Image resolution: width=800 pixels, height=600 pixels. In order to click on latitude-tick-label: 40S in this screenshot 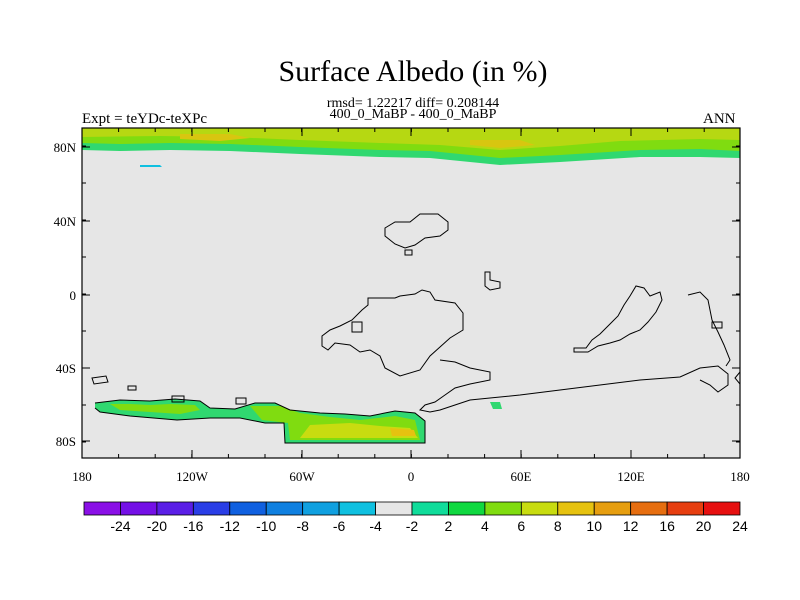, I will do `click(66, 368)`.